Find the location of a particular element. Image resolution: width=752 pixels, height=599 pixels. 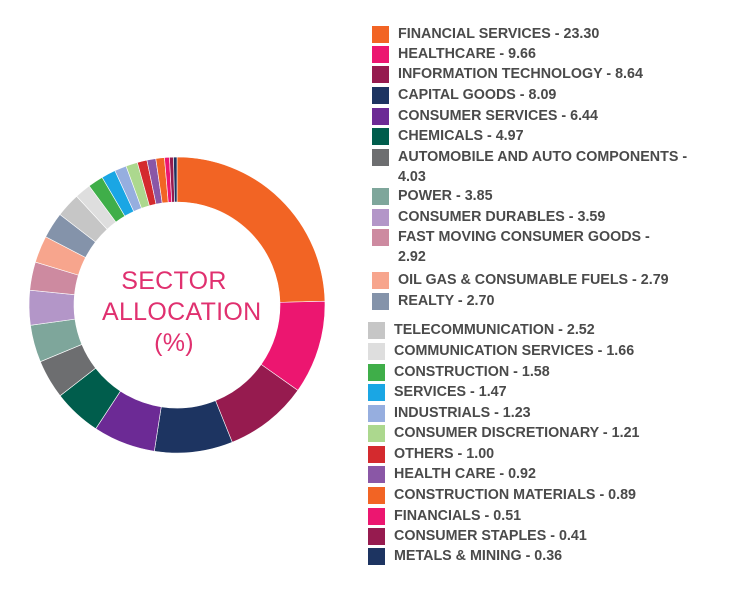

center-label-line-2: ALLOCATION is located at coordinates (182, 312).